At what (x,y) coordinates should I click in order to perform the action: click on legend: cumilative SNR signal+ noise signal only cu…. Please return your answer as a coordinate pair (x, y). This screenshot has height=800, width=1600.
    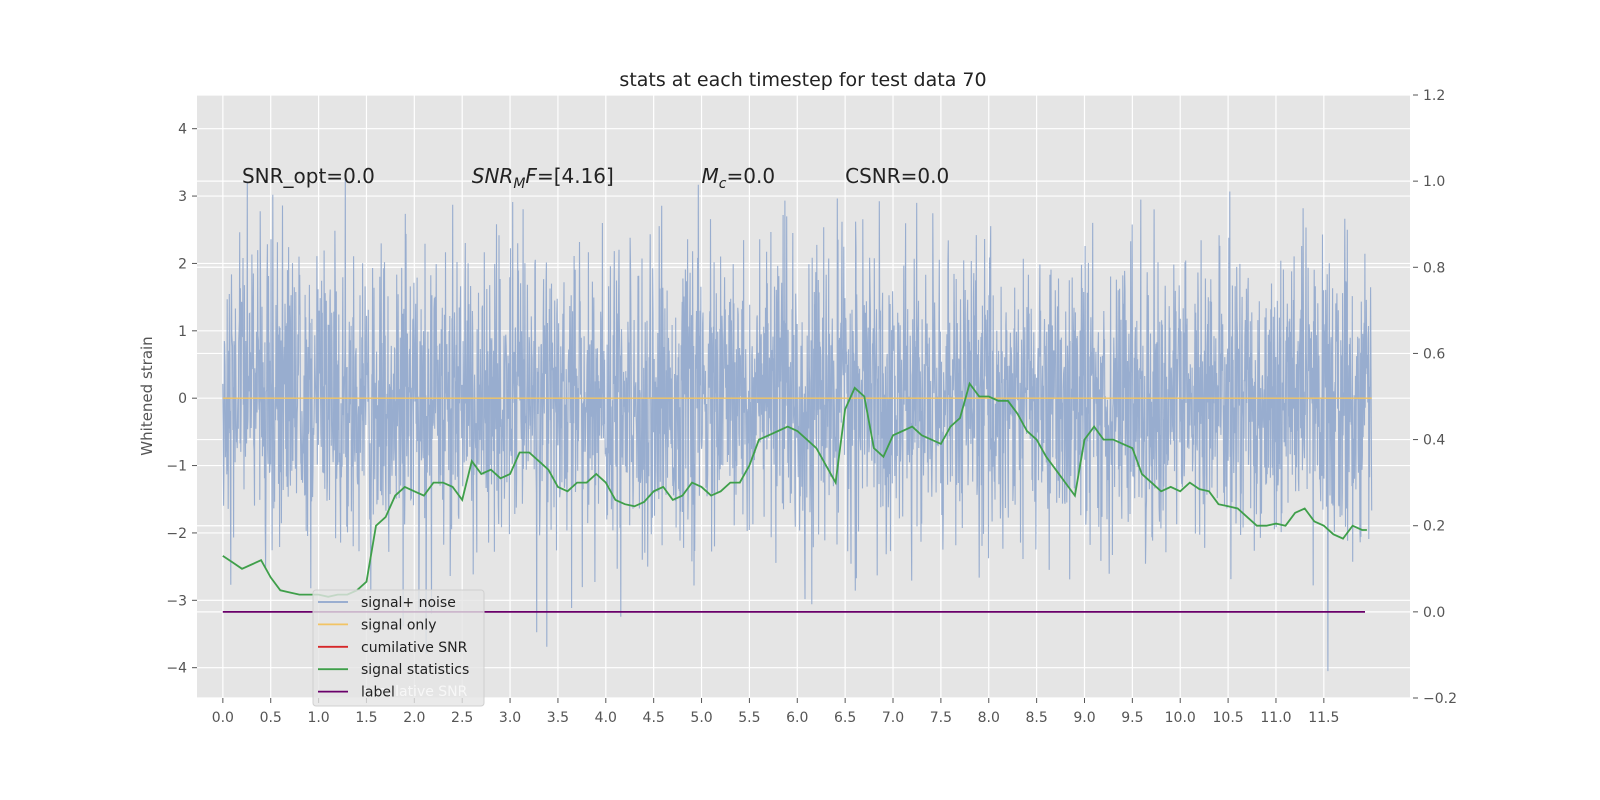
    Looking at the image, I should click on (398, 648).